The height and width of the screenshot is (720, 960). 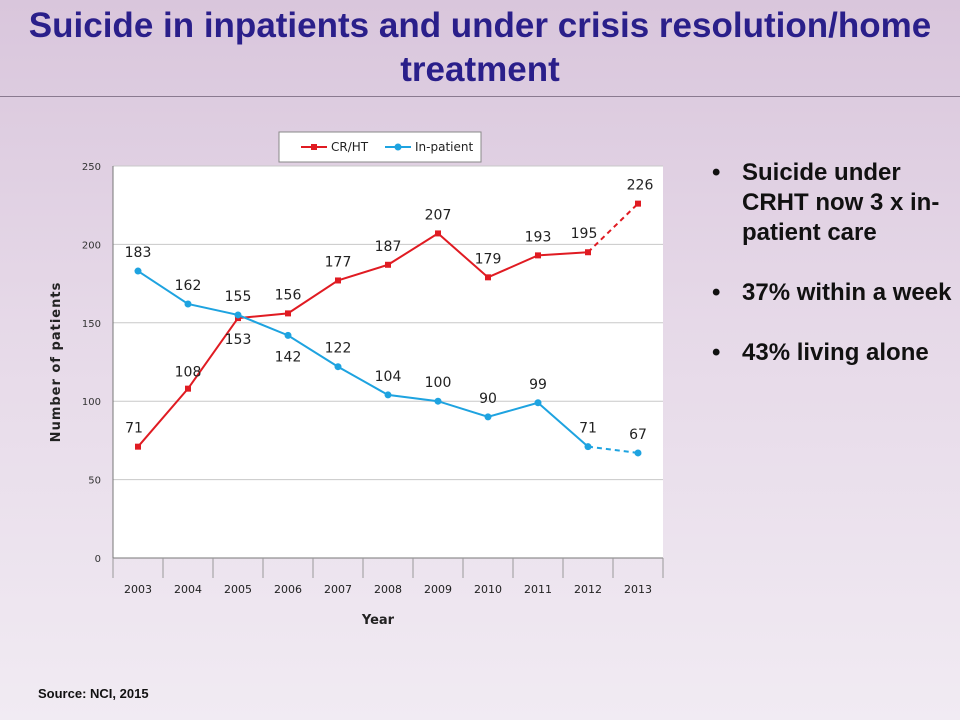 What do you see at coordinates (188, 589) in the screenshot?
I see `x-tick-label: 2004` at bounding box center [188, 589].